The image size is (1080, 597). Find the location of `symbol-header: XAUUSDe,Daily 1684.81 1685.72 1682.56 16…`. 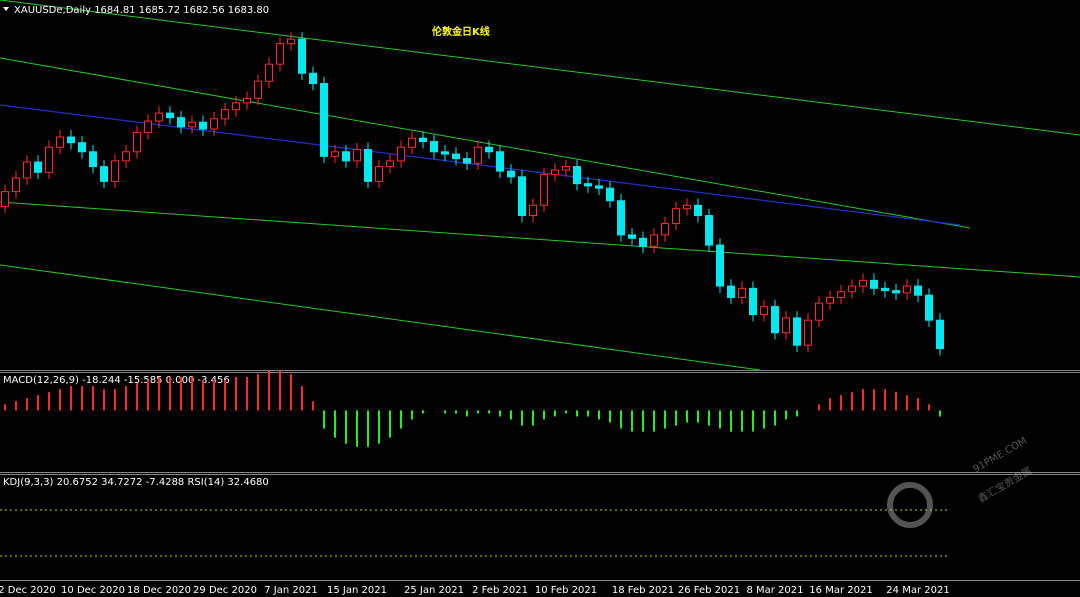

symbol-header: XAUUSDe,Daily 1684.81 1685.72 1682.56 16… is located at coordinates (141, 10).